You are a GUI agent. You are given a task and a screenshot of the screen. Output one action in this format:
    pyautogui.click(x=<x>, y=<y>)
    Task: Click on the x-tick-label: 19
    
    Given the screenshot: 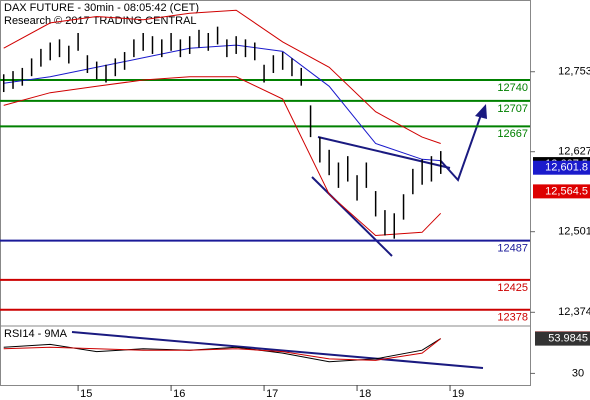 What is the action you would take?
    pyautogui.click(x=458, y=394)
    